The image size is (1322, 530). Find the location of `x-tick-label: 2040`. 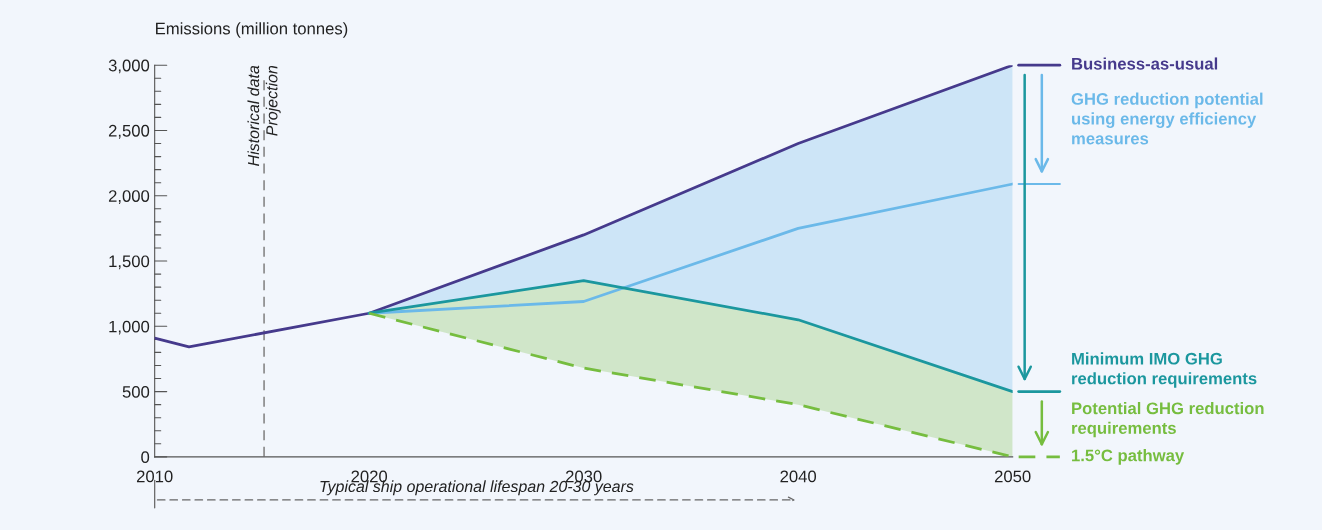

x-tick-label: 2040 is located at coordinates (798, 476).